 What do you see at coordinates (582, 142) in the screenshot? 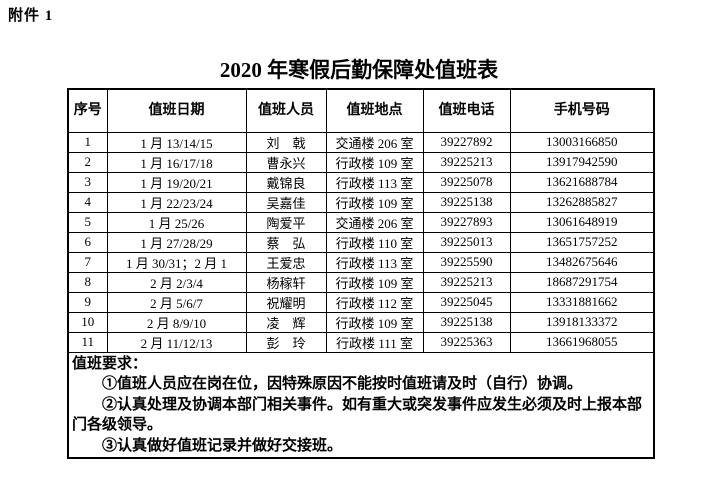
I see `cell-mobile: 13003166850` at bounding box center [582, 142].